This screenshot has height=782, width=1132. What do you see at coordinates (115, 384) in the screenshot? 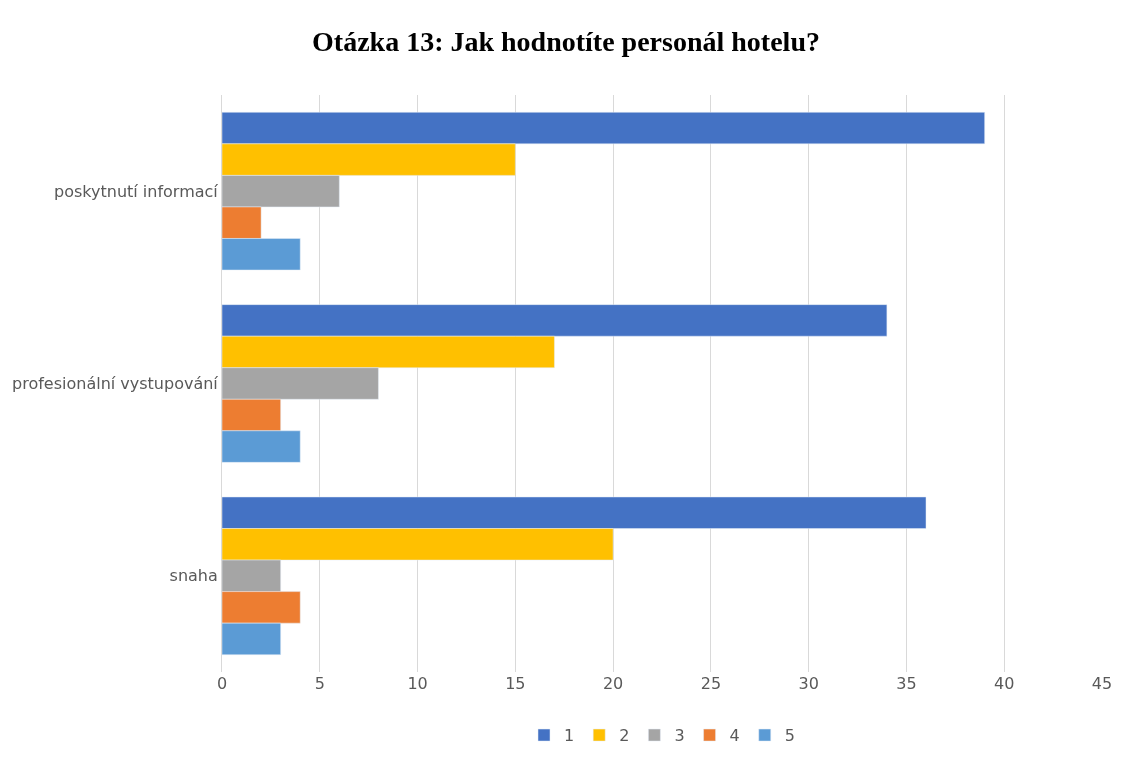
I see `y-tick-label: profesionální vystupování` at bounding box center [115, 384].